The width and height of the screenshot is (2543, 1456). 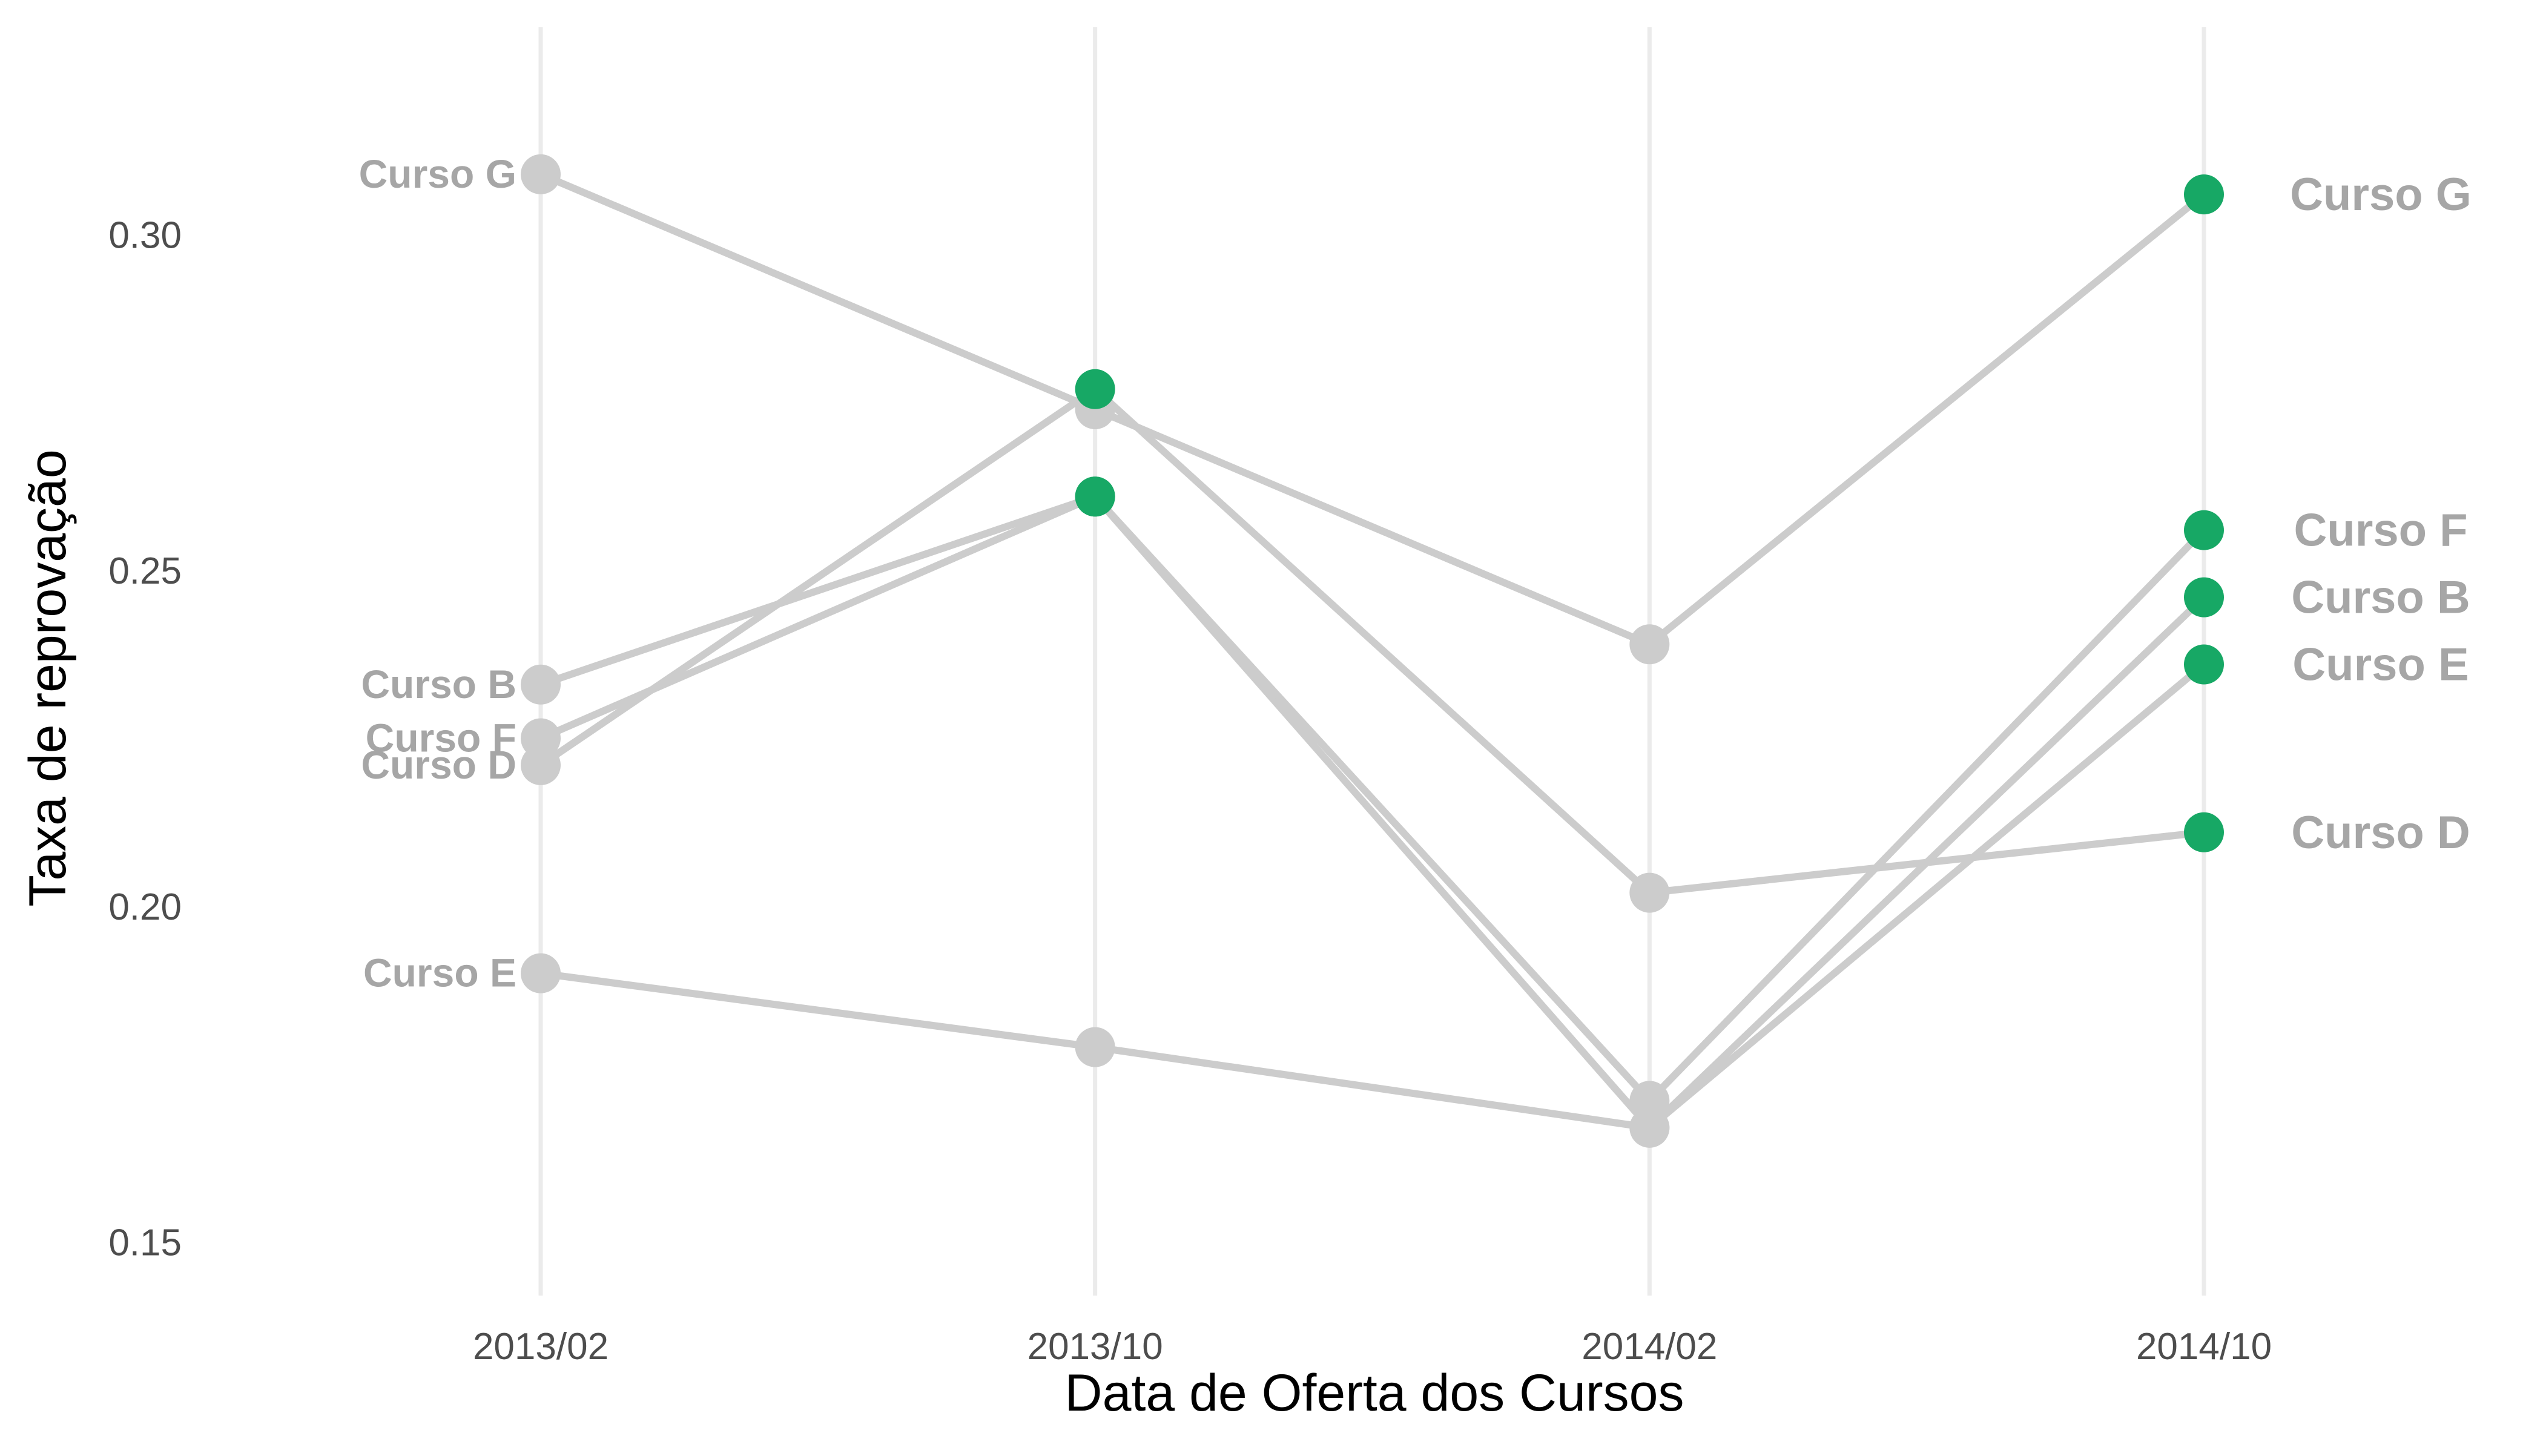 What do you see at coordinates (145, 236) in the screenshot?
I see `y-tick-label: 0.30` at bounding box center [145, 236].